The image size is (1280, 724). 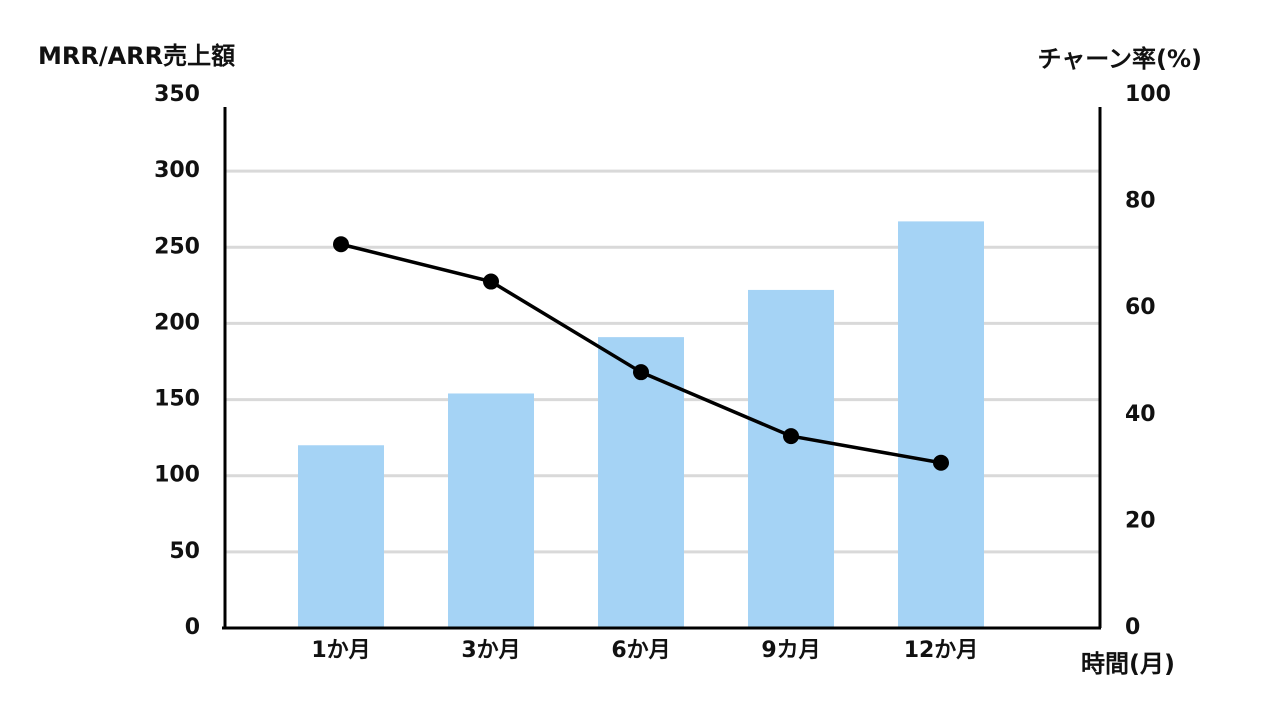 What do you see at coordinates (1140, 307) in the screenshot?
I see `y2-tick-label: 60` at bounding box center [1140, 307].